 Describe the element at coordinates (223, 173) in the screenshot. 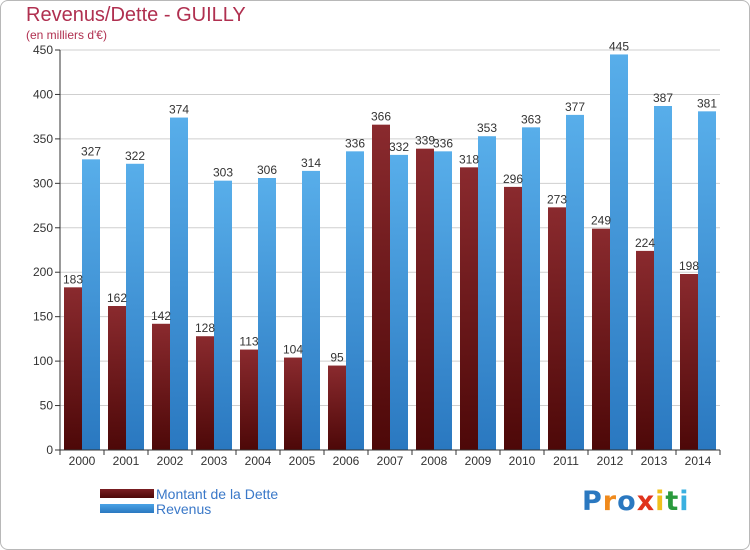

I see `bar-revenue-label: 303` at that location.